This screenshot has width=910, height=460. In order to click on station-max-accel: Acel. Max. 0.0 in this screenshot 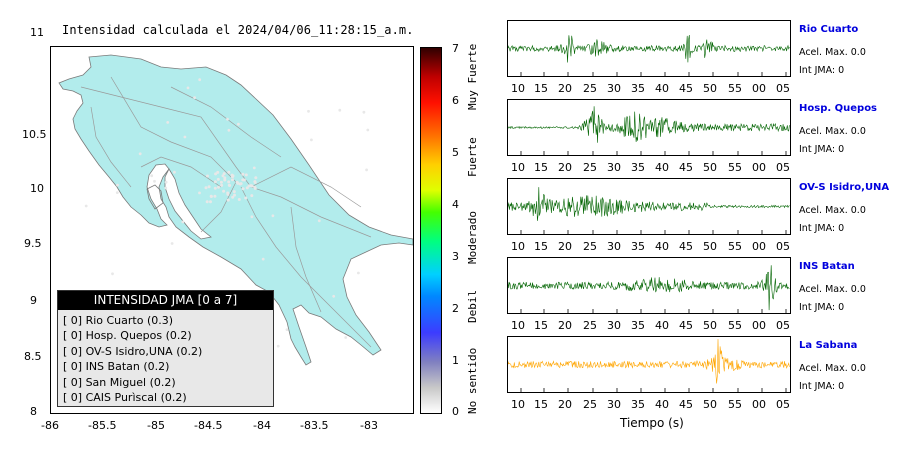, I will do `click(832, 210)`.